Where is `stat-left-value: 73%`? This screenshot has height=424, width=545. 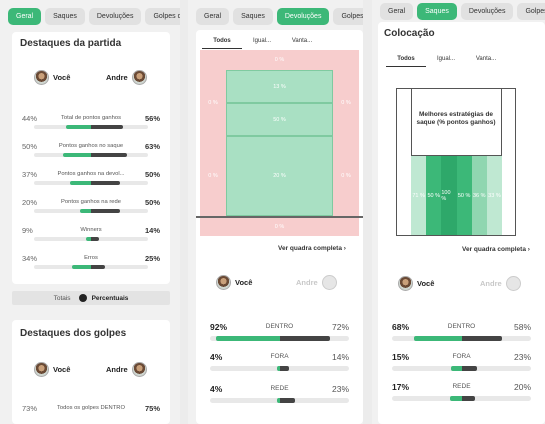 stat-left-value: 73% is located at coordinates (30, 408).